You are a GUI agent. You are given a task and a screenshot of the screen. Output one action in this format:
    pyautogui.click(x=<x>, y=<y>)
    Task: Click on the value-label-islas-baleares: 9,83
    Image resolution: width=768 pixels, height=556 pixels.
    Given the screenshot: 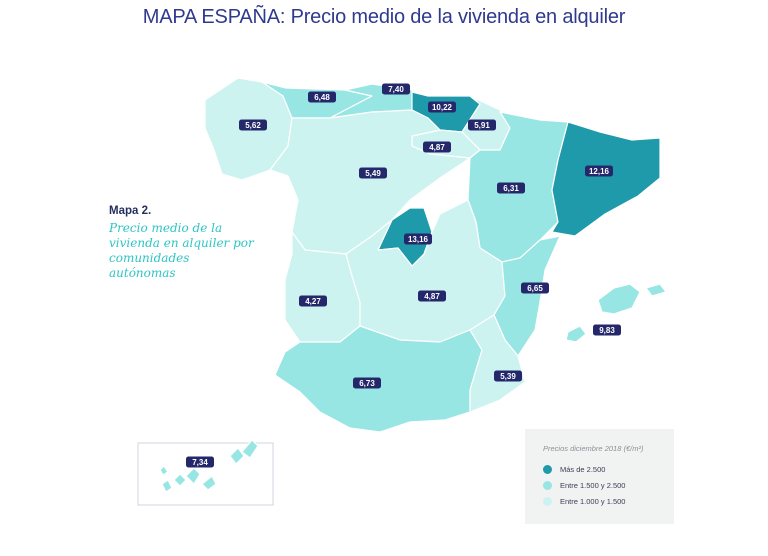 What is the action you would take?
    pyautogui.click(x=607, y=330)
    